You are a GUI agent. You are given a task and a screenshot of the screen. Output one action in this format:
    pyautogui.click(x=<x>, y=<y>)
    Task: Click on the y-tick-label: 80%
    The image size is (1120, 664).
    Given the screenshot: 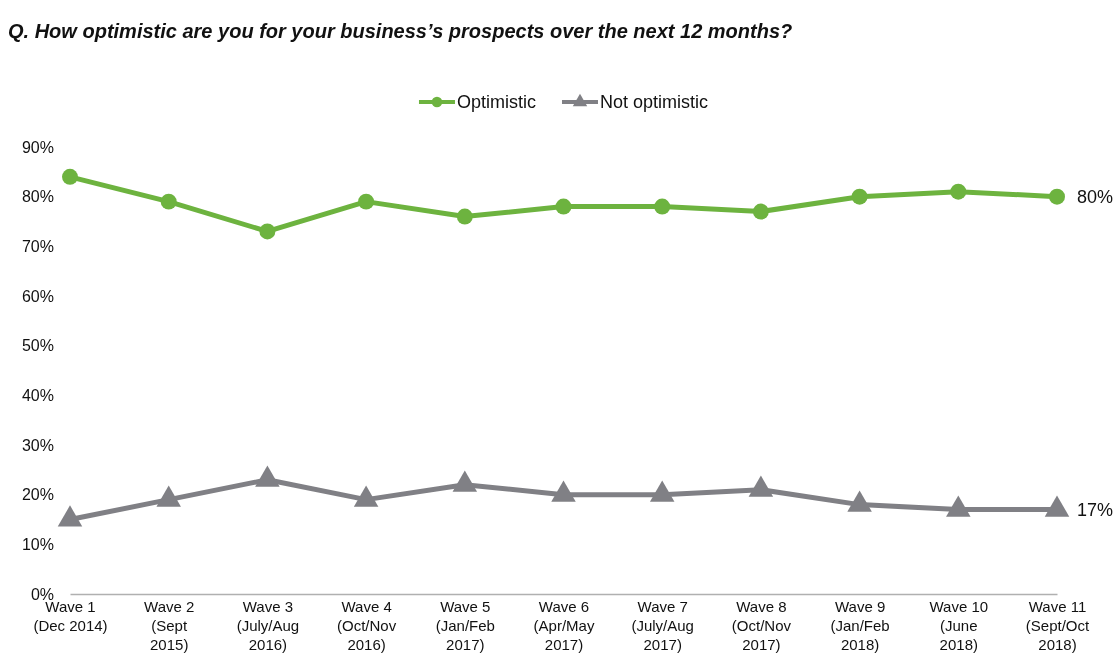 What is the action you would take?
    pyautogui.click(x=37, y=197)
    